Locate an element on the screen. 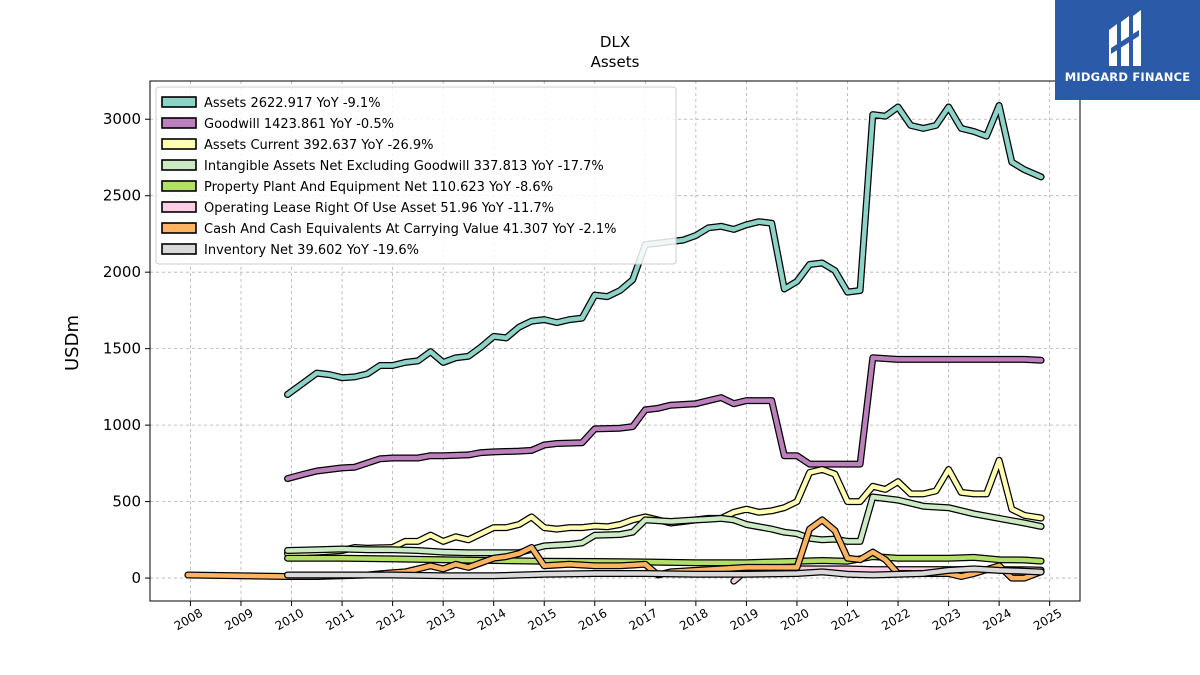 This screenshot has width=1200, height=675. series-line-outline-goodwill is located at coordinates (664, 418).